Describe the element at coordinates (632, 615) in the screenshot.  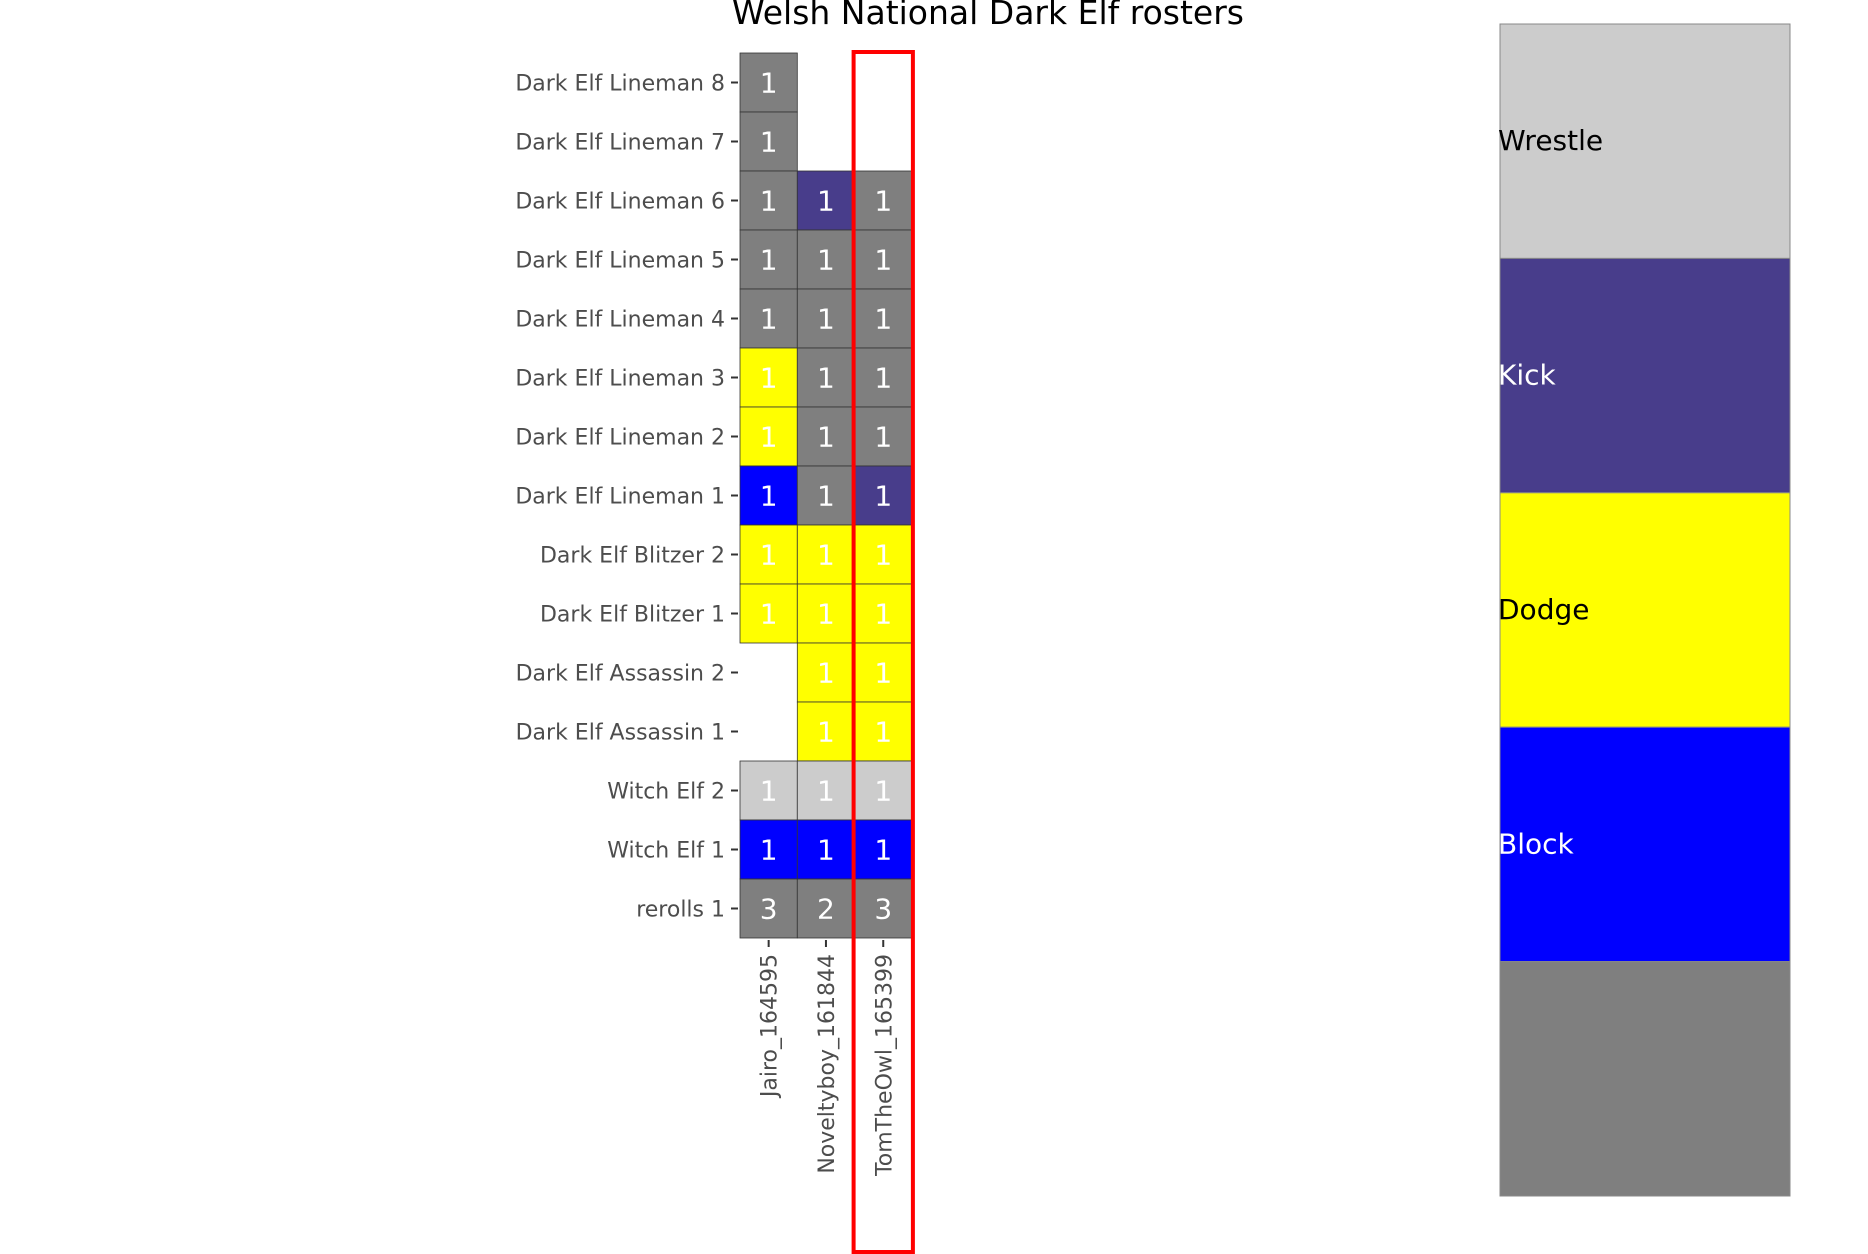
I see `y-tick-label: Dark Elf Blitzer 1` at that location.